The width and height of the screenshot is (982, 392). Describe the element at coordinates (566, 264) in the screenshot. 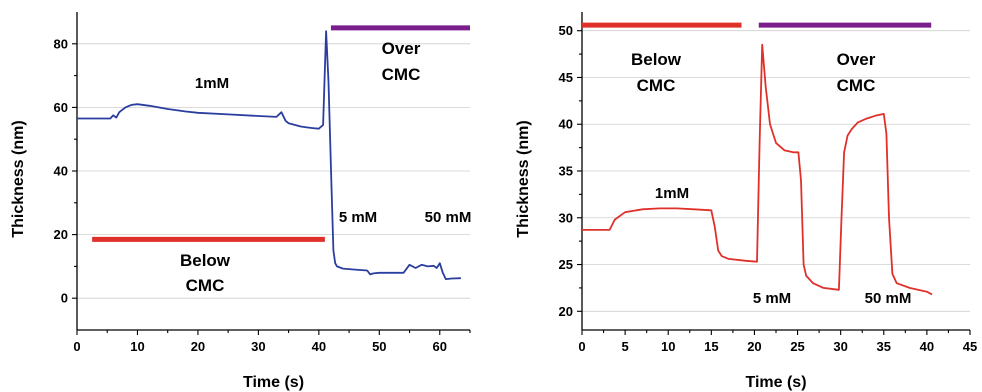

I see `y-tick-label: 25` at that location.